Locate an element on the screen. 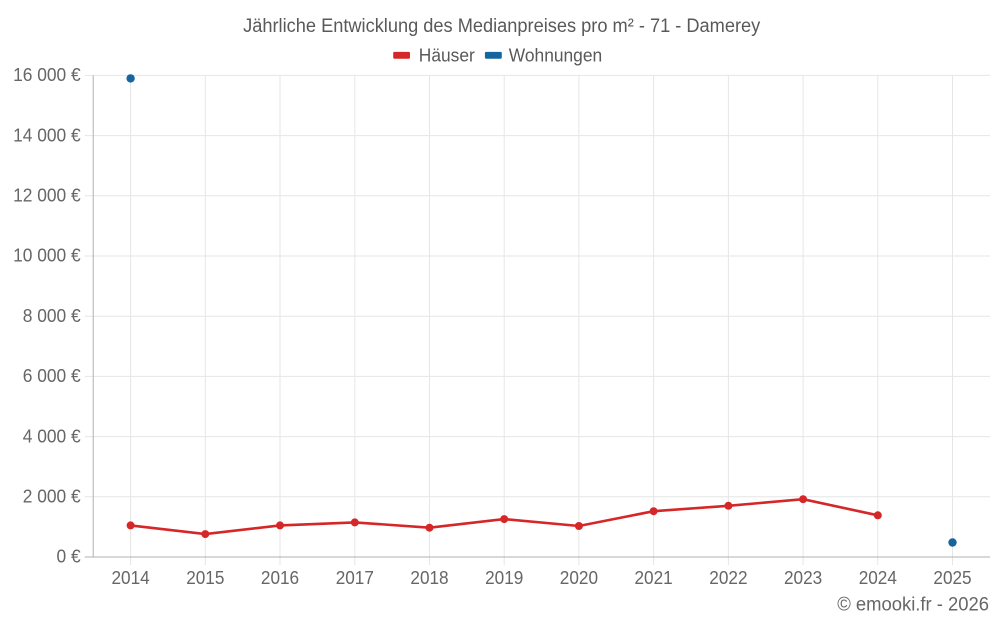  svg-text: 2016 is located at coordinates (280, 578).